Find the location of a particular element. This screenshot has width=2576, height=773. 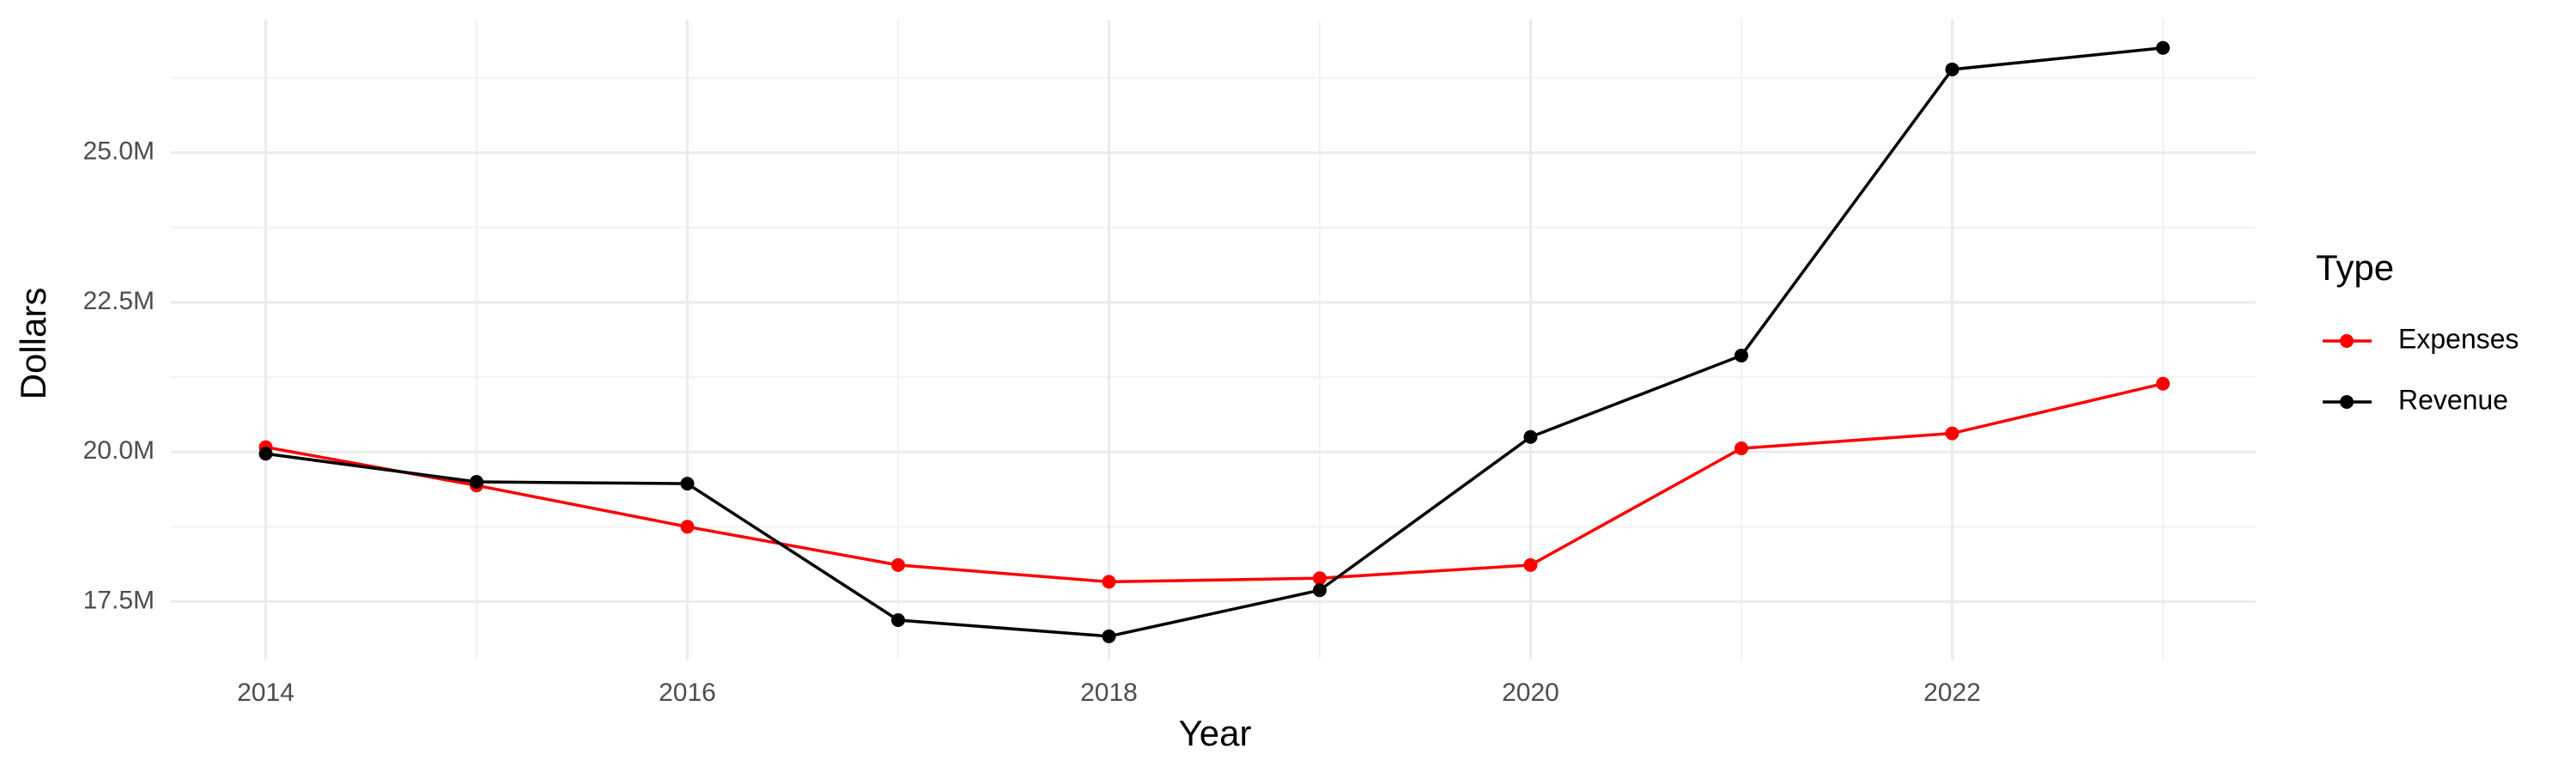

x-tick-label: 2022 is located at coordinates (1952, 693).